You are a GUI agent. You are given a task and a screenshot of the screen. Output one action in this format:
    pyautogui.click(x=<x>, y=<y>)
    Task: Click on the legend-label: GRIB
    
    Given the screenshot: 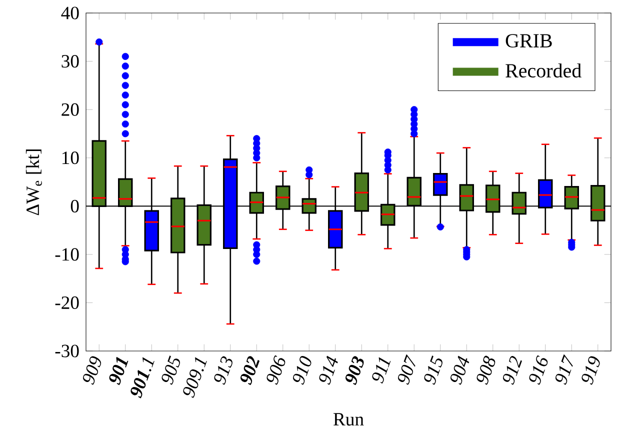 What is the action you would take?
    pyautogui.click(x=529, y=41)
    